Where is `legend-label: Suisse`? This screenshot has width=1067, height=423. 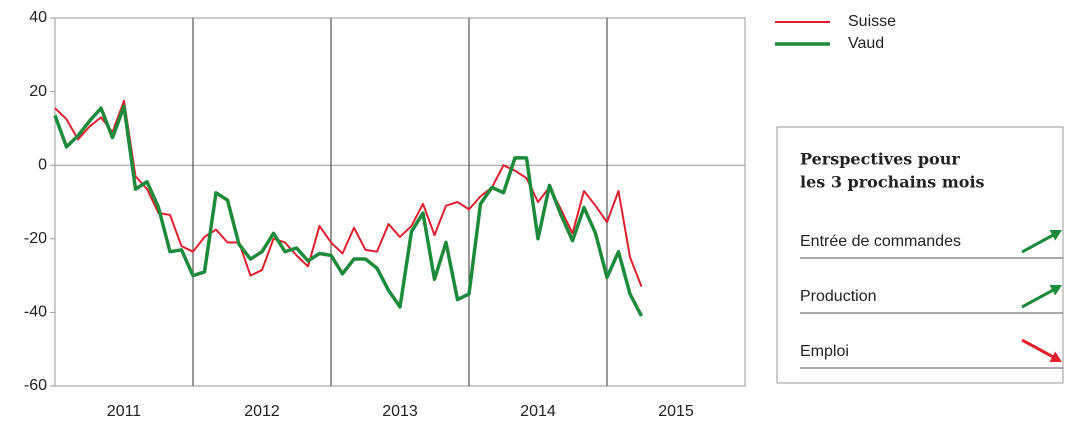
legend-label: Suisse is located at coordinates (872, 21).